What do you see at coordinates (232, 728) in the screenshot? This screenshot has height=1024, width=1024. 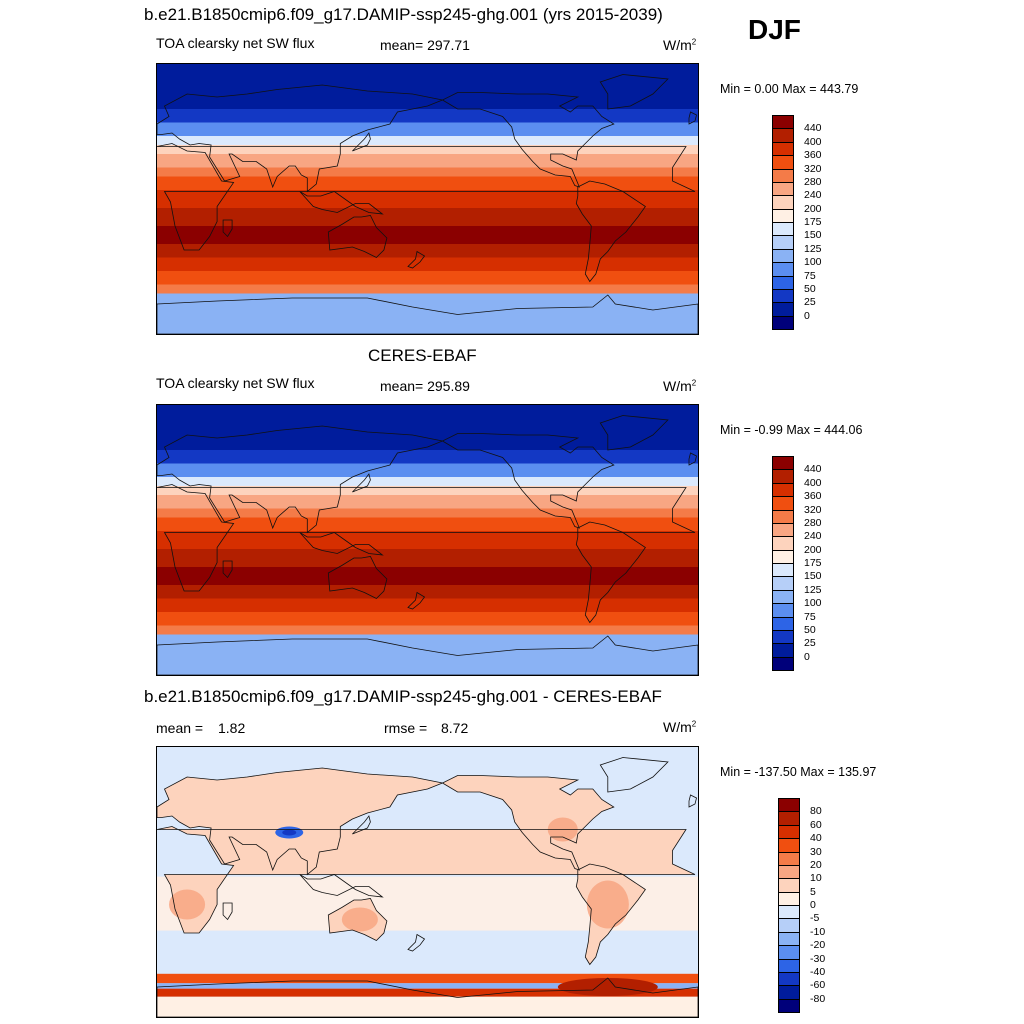 I see `panel3-mean-value: 1.82` at bounding box center [232, 728].